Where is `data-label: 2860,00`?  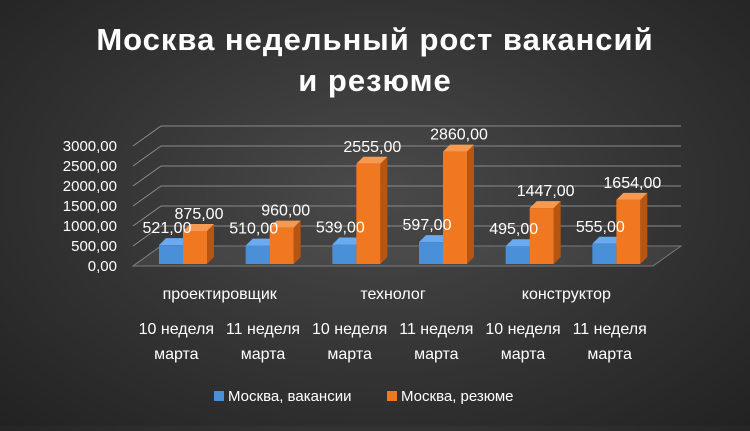
data-label: 2860,00 is located at coordinates (459, 135).